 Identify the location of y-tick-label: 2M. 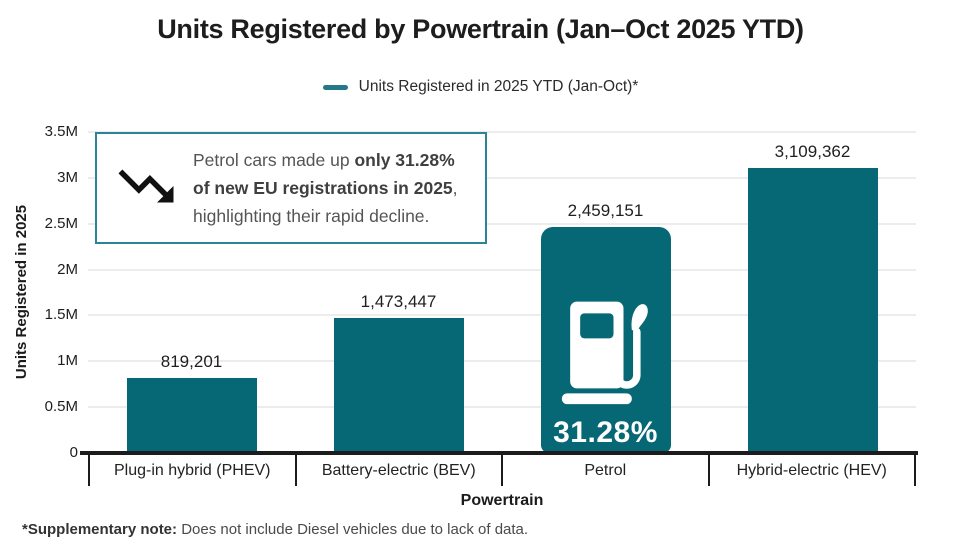
(67, 269).